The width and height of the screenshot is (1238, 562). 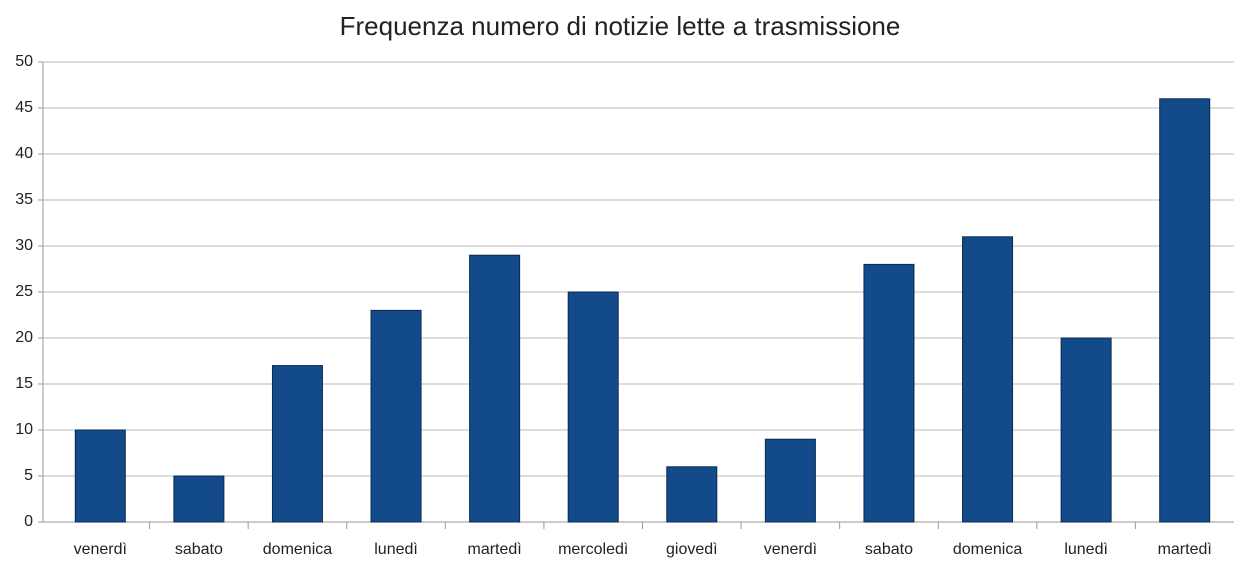 What do you see at coordinates (593, 549) in the screenshot?
I see `x-tick-label: mercoledì` at bounding box center [593, 549].